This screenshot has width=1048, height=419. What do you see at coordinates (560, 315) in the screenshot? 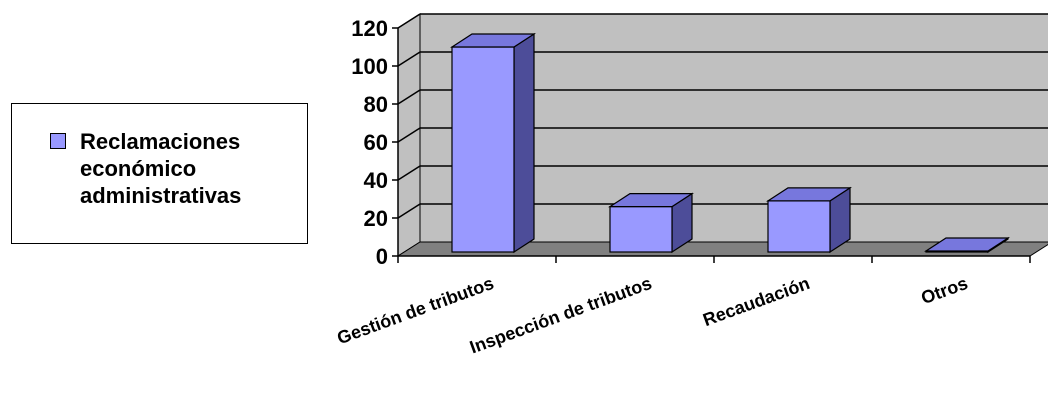
I see `x-category-label: Inspección de tributos` at bounding box center [560, 315].